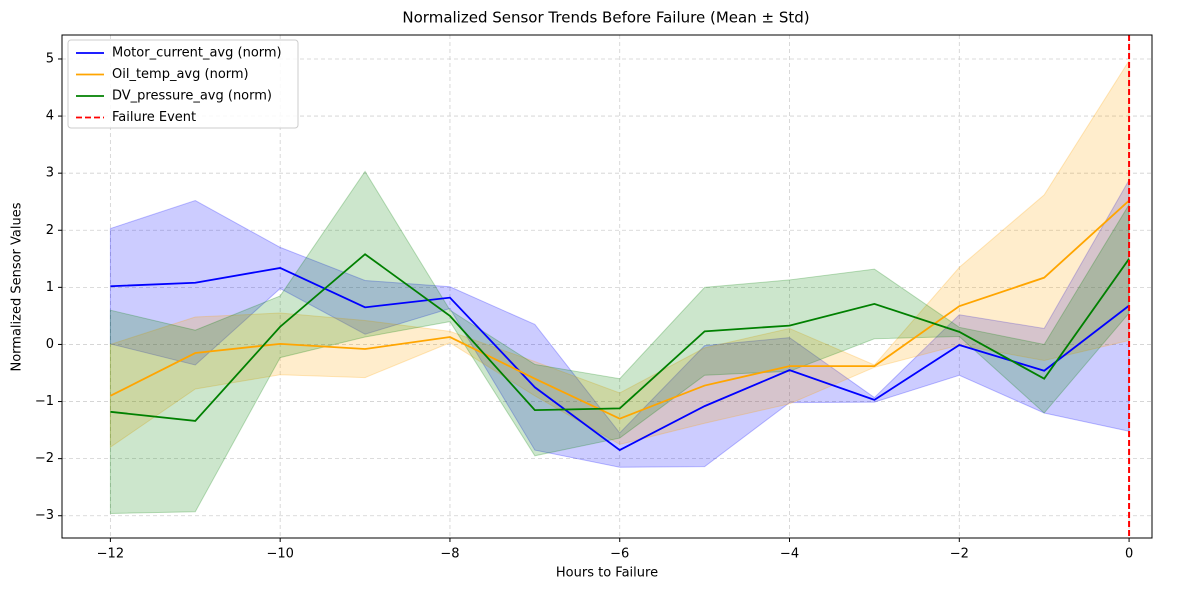  What do you see at coordinates (959, 554) in the screenshot?
I see `x-tick-label: −2` at bounding box center [959, 554].